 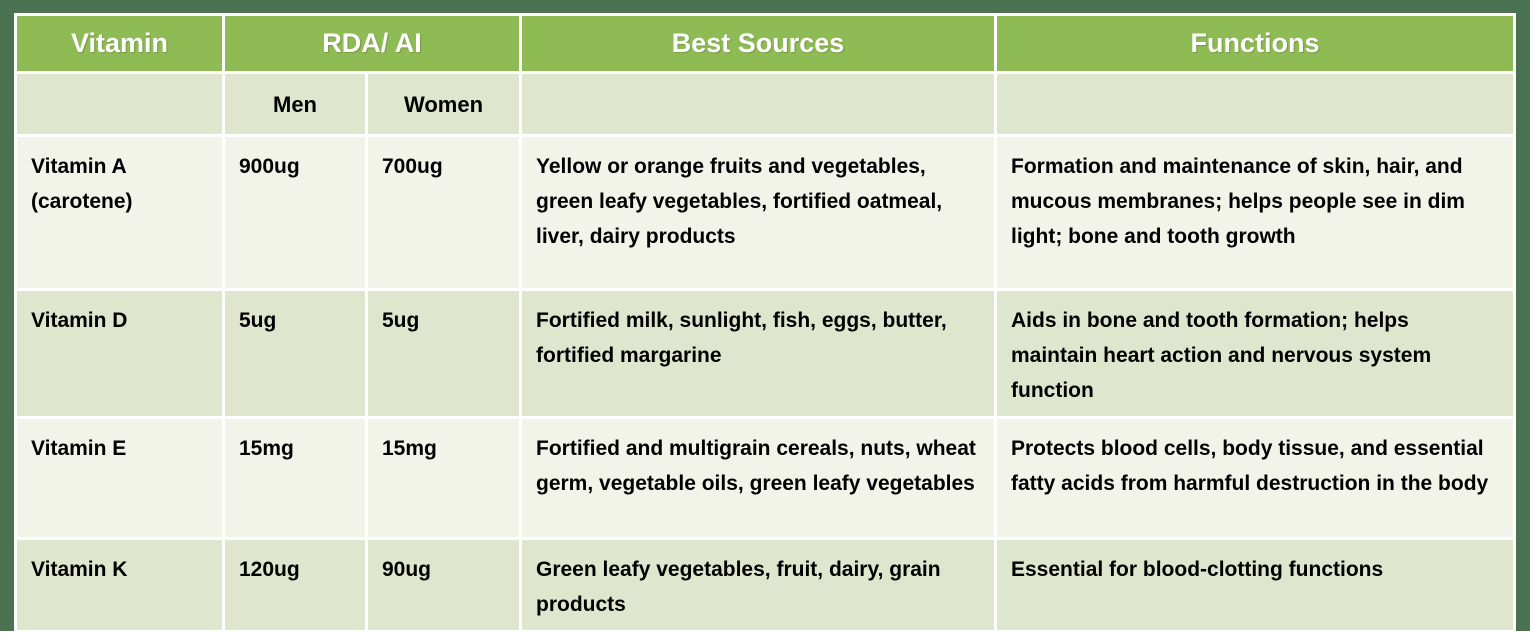 I want to click on cell-functions: Essential for blood-clotting functions, so click(x=1255, y=585).